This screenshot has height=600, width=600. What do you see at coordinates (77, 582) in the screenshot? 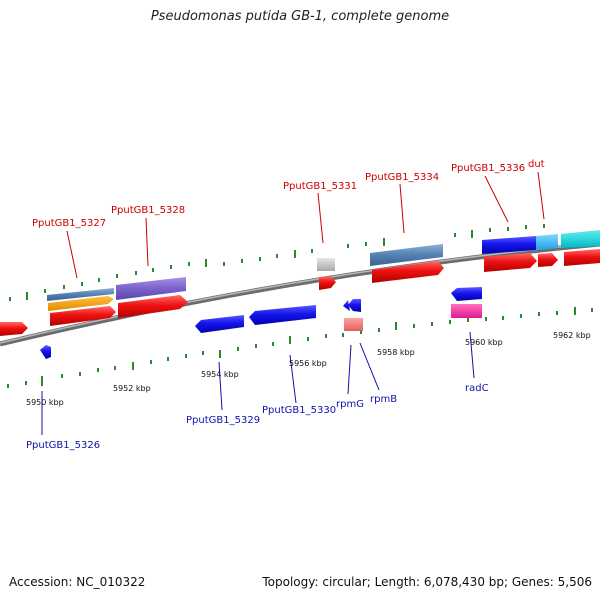
I see `accession-label: Accession: NC_010322` at bounding box center [77, 582].